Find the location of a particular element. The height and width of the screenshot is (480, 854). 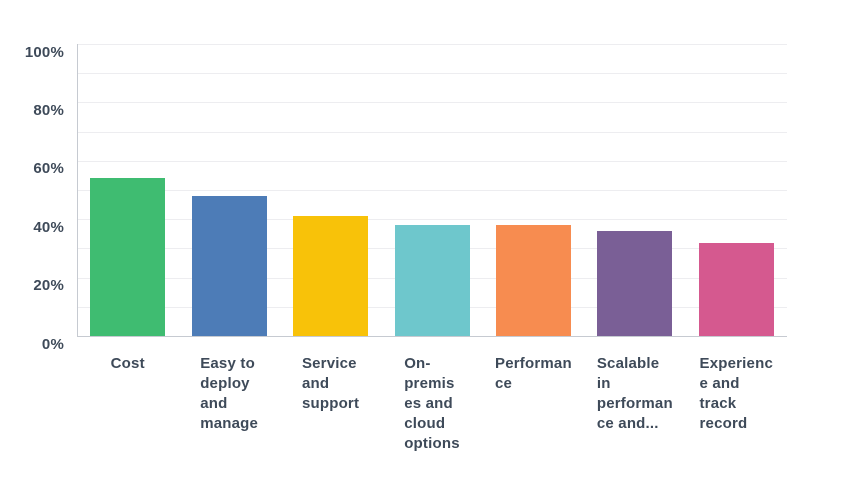

y-axis-tick-labels: 0% 20% 40% 60% 80% 100% is located at coordinates (32, 240).